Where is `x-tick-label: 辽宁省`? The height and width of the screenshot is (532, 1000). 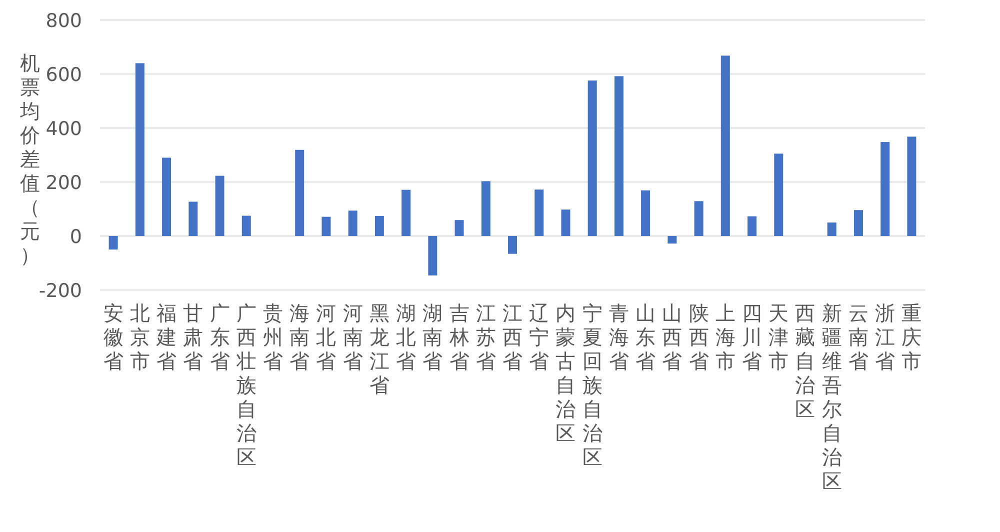 x-tick-label: 辽宁省 is located at coordinates (539, 337).